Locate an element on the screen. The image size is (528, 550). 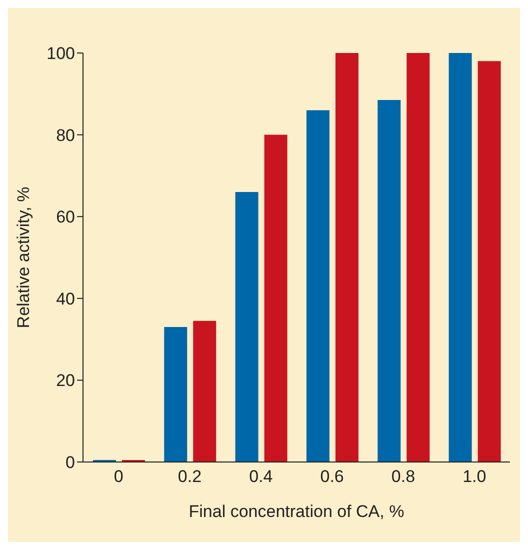
y-tick-label: 100 is located at coordinates (60, 54).